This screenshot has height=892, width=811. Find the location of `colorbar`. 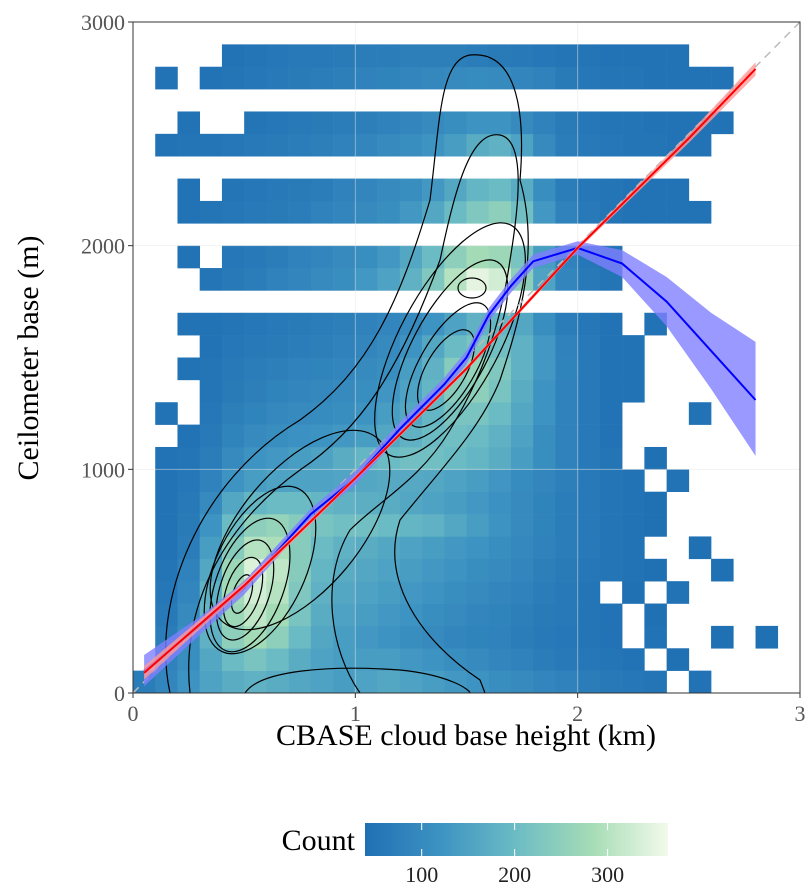

colorbar is located at coordinates (516, 839).